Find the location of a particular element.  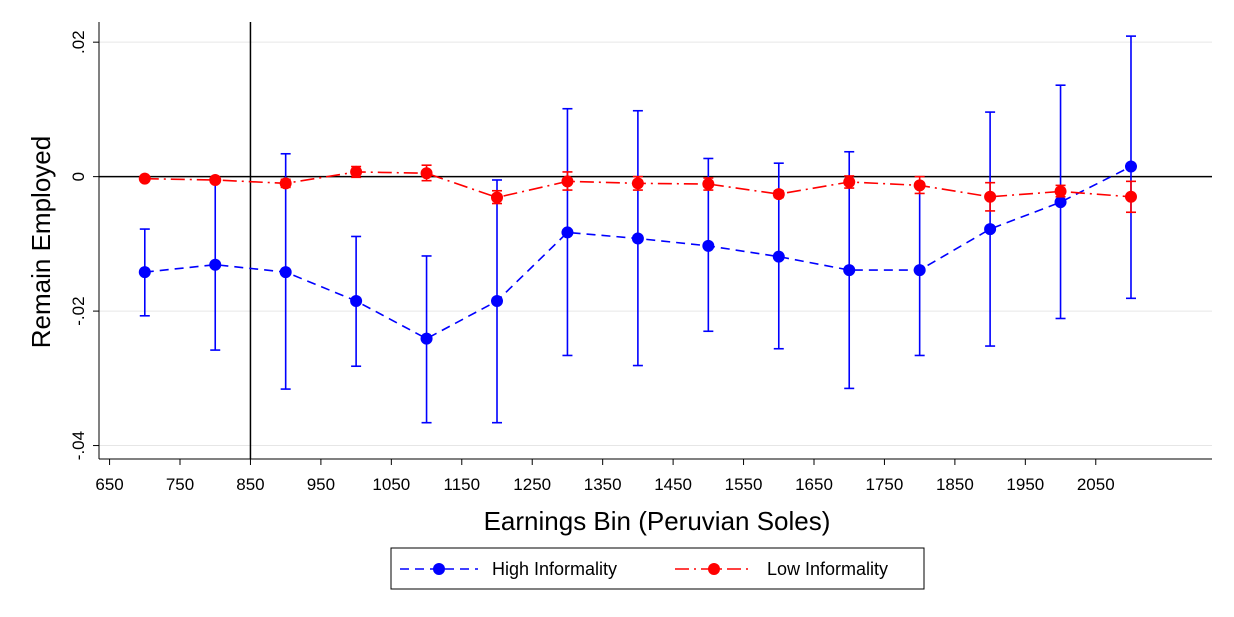

legend-label: High Informality is located at coordinates (554, 569).